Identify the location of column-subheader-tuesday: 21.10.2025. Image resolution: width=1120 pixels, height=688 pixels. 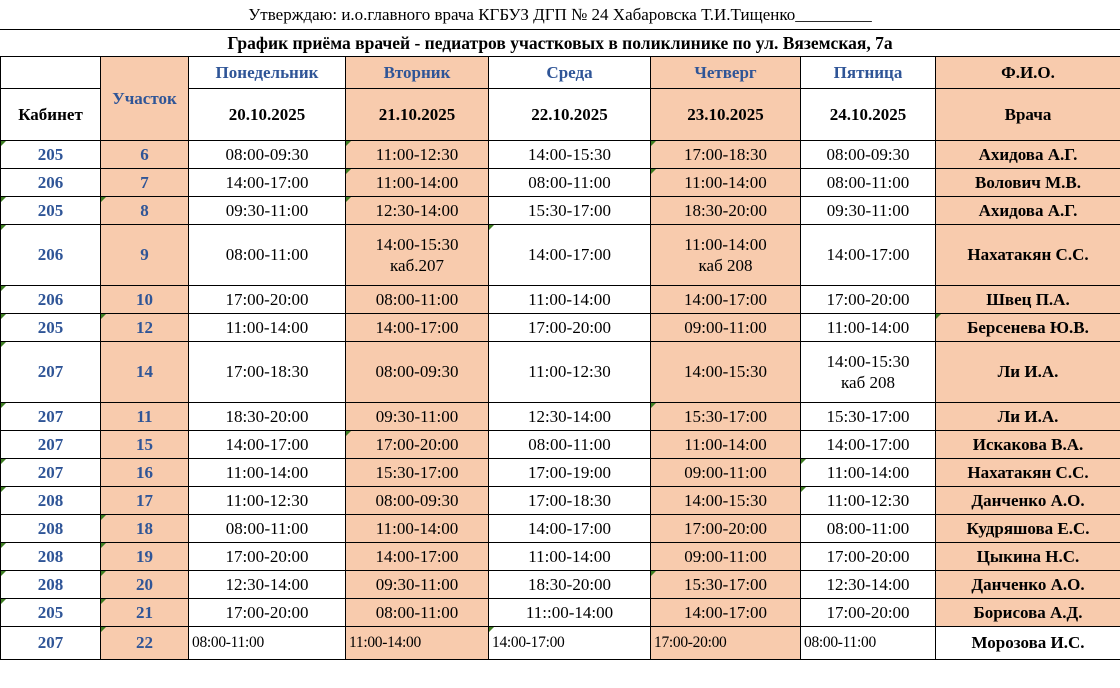
(417, 114).